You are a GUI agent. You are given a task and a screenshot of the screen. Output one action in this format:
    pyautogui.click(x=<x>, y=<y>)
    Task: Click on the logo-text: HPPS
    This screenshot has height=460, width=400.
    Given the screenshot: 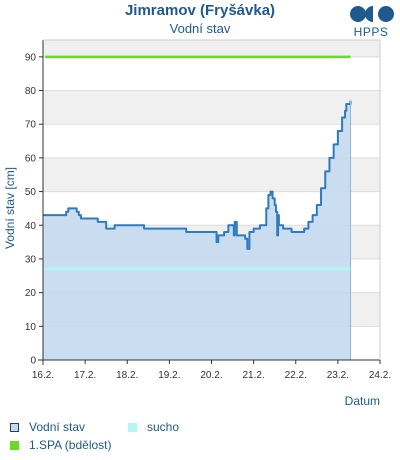 What is the action you would take?
    pyautogui.click(x=371, y=32)
    